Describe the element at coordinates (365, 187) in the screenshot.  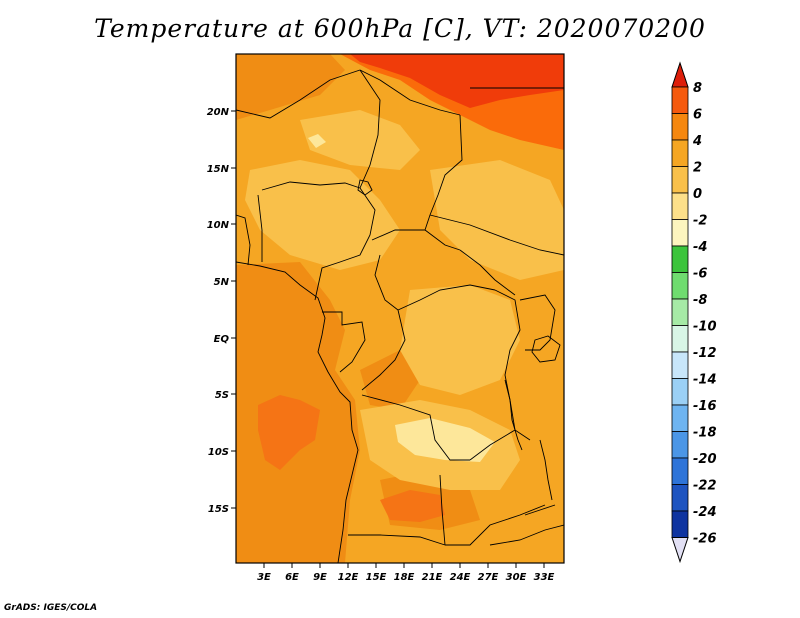
I see `lake-chad` at that location.